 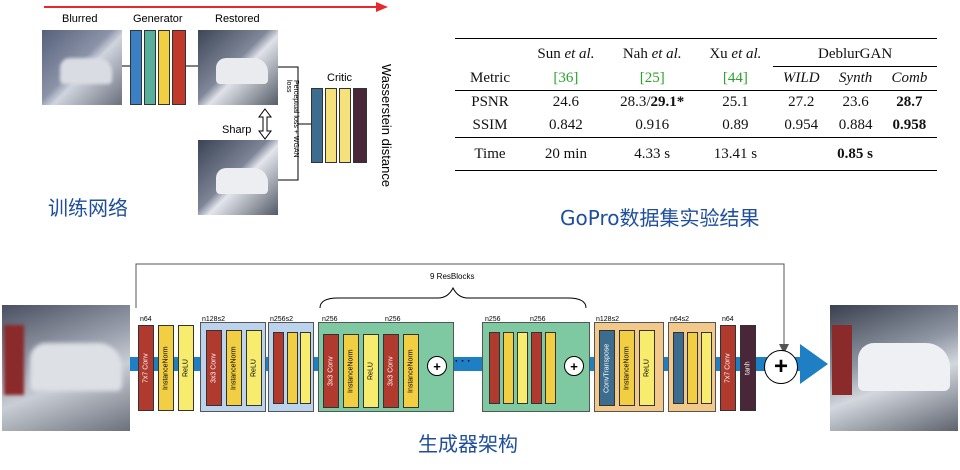 What do you see at coordinates (728, 368) in the screenshot?
I see `layer-conv7-out` at bounding box center [728, 368].